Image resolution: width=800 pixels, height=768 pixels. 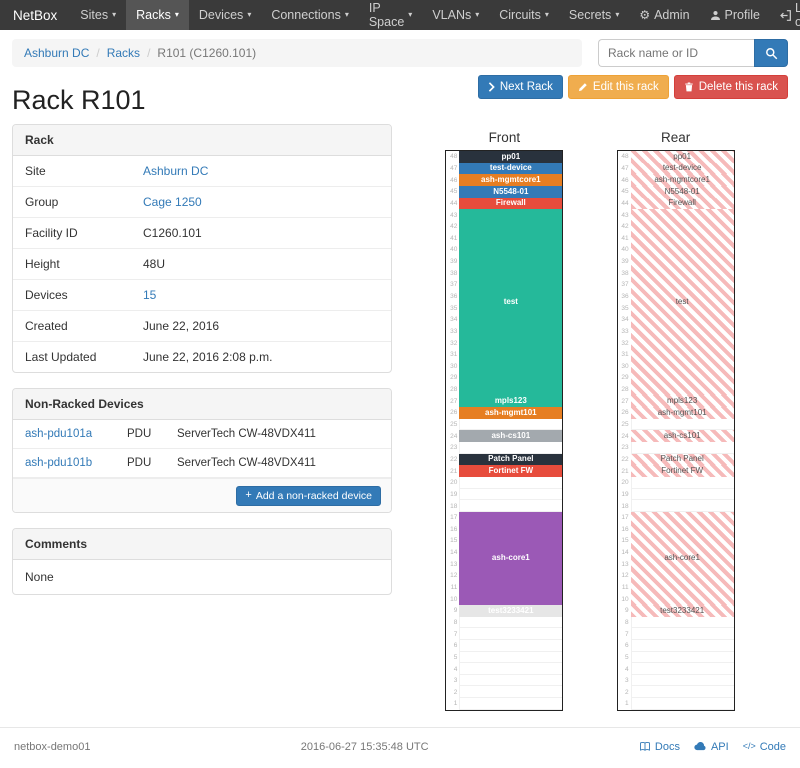 I want to click on unit-number: 5, so click(x=455, y=657).